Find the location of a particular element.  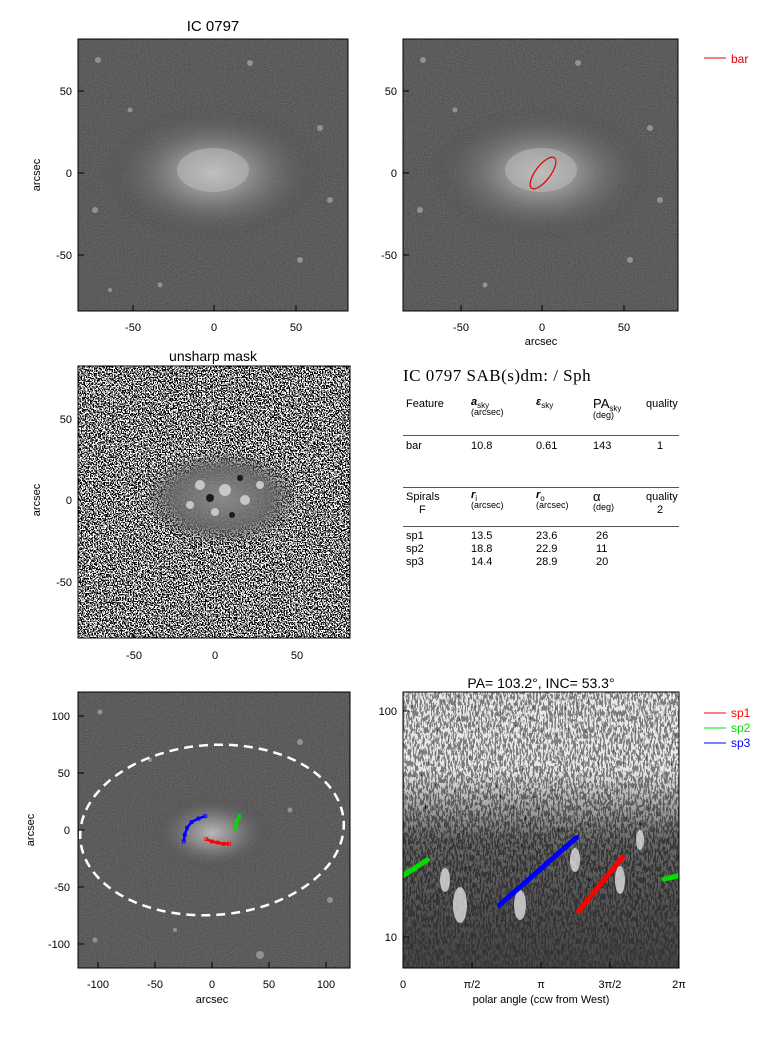

bar-row-quality: 1 is located at coordinates (660, 446).